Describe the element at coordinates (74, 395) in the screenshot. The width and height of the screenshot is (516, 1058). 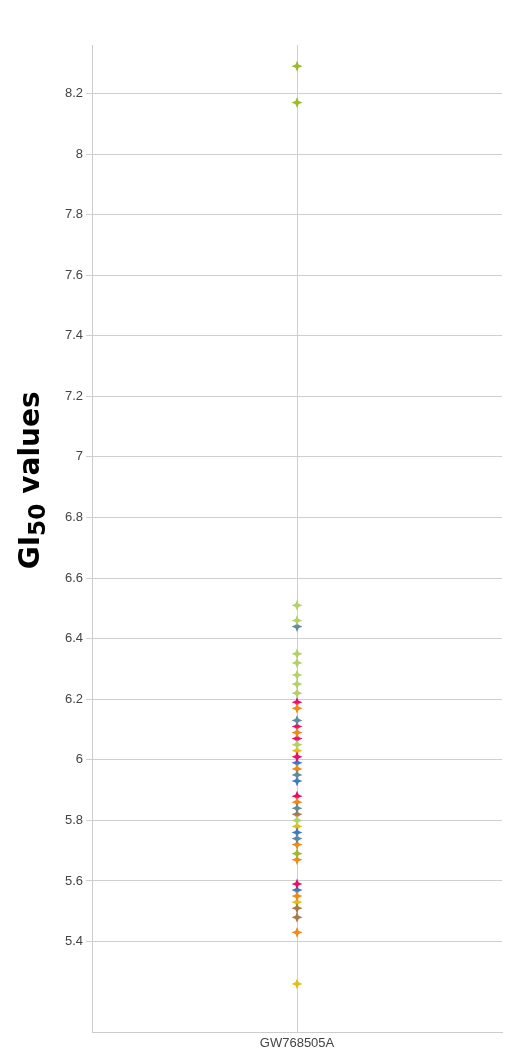
I see `y-tick-label: 7.2` at that location.